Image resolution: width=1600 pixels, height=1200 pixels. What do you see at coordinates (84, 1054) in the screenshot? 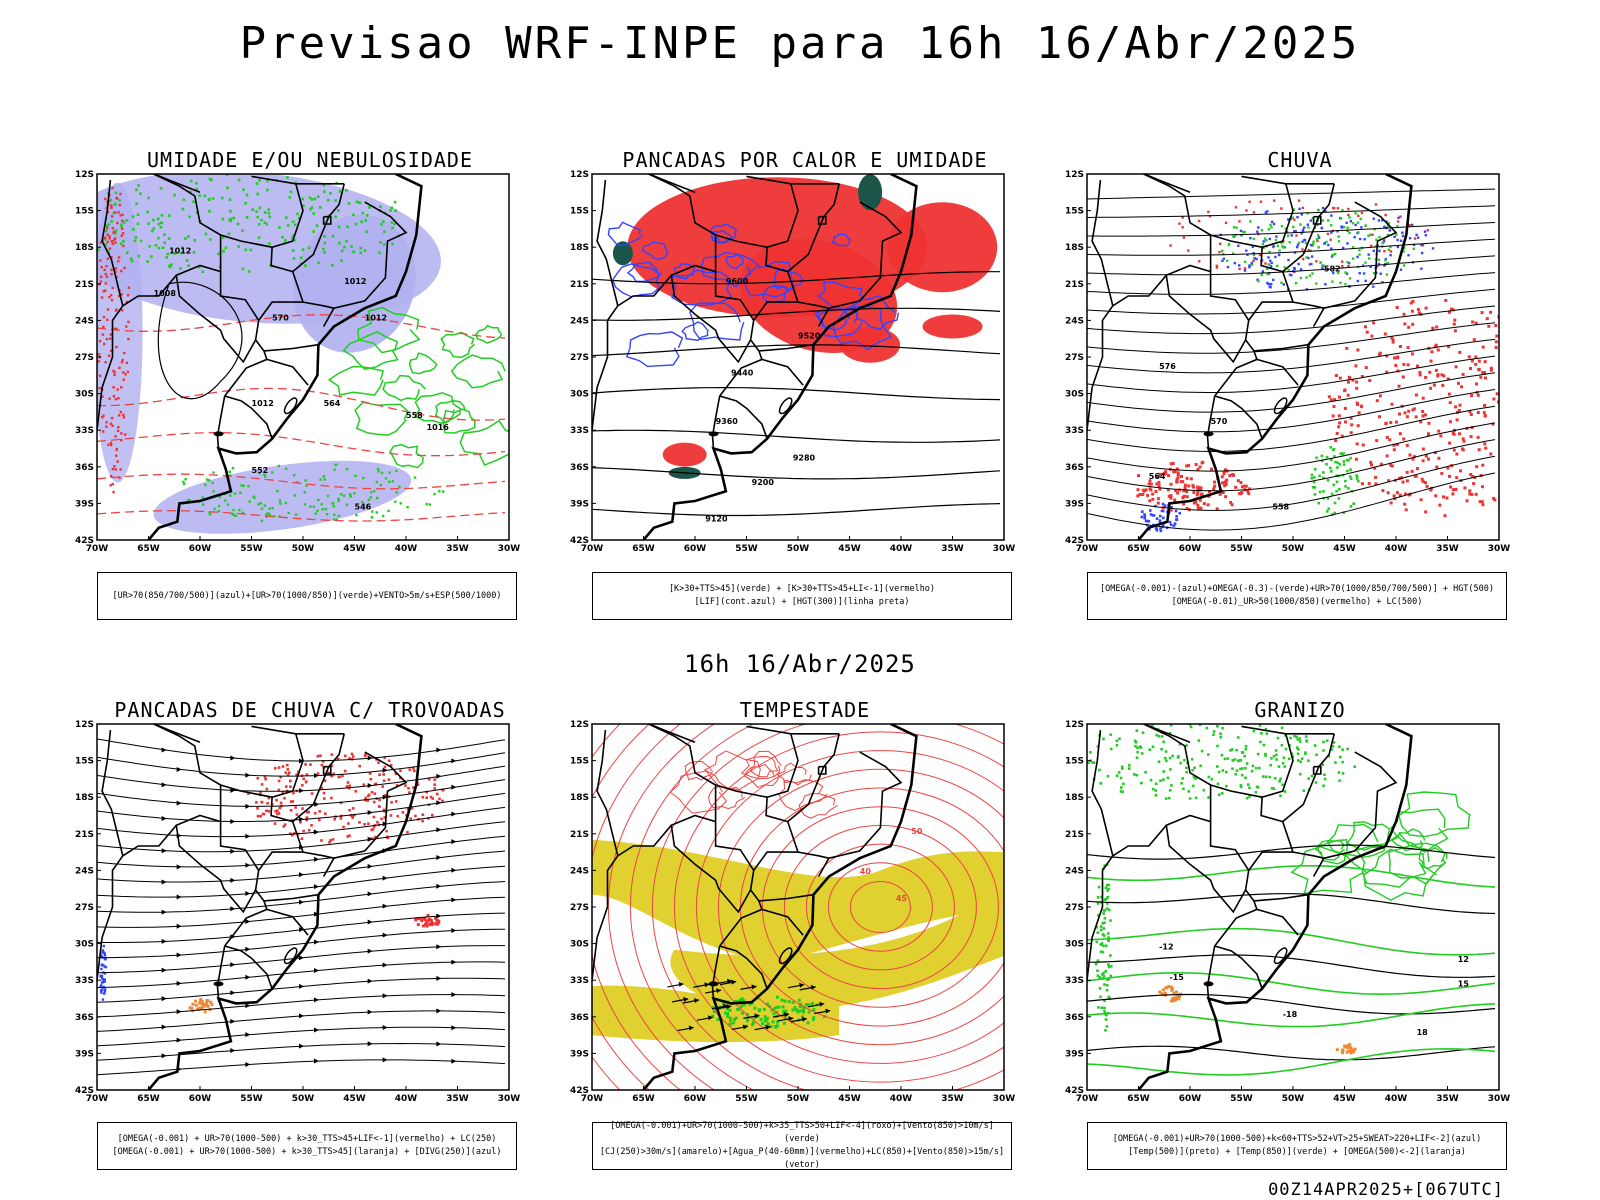
I see `lat-tick-label: 39S` at bounding box center [84, 1054].